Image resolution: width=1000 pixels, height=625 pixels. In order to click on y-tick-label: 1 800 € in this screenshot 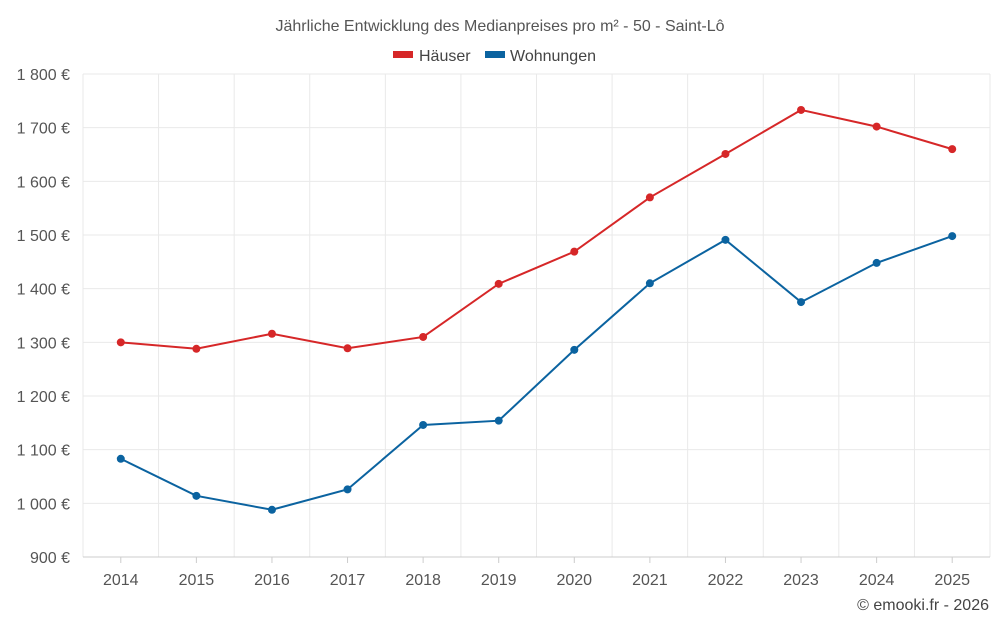, I will do `click(43, 75)`.